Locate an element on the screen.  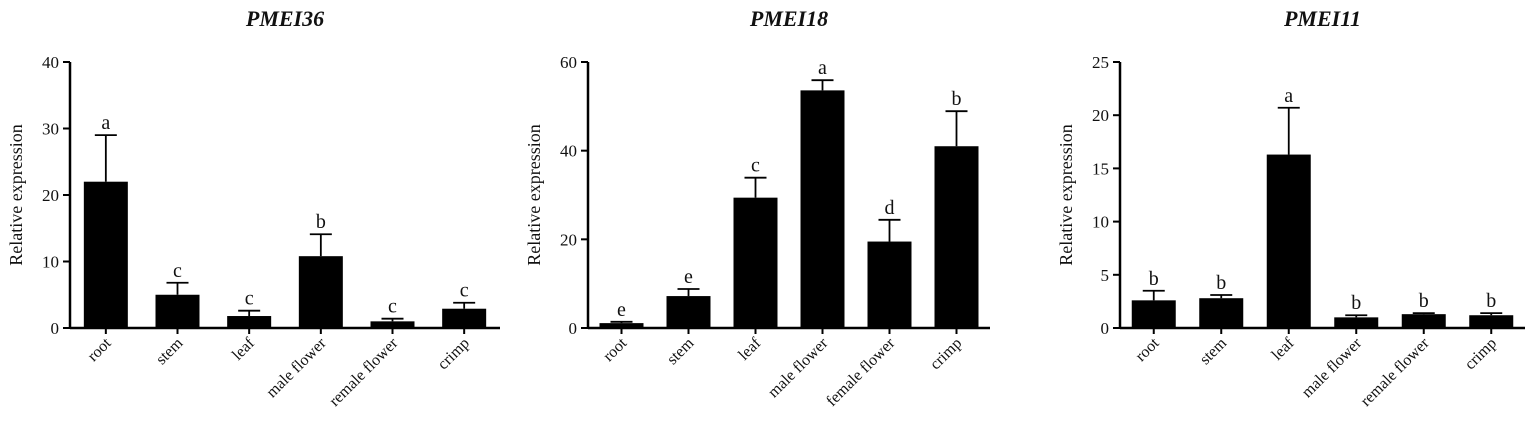
chart-title: PMEI36 is located at coordinates (284, 18).